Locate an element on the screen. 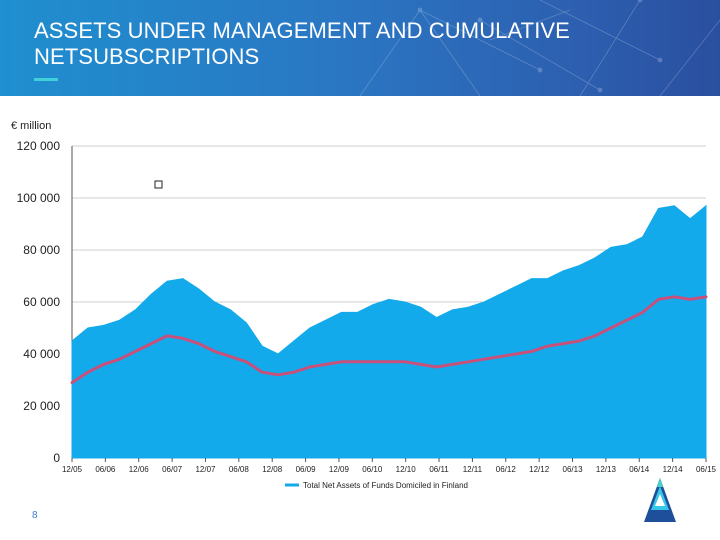 This screenshot has width=720, height=540. title-underline is located at coordinates (46, 79).